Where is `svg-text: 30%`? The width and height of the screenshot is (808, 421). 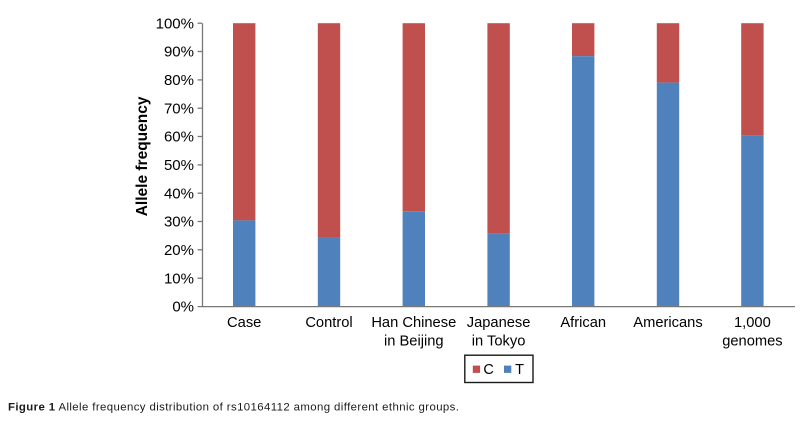 svg-text: 30% is located at coordinates (179, 222).